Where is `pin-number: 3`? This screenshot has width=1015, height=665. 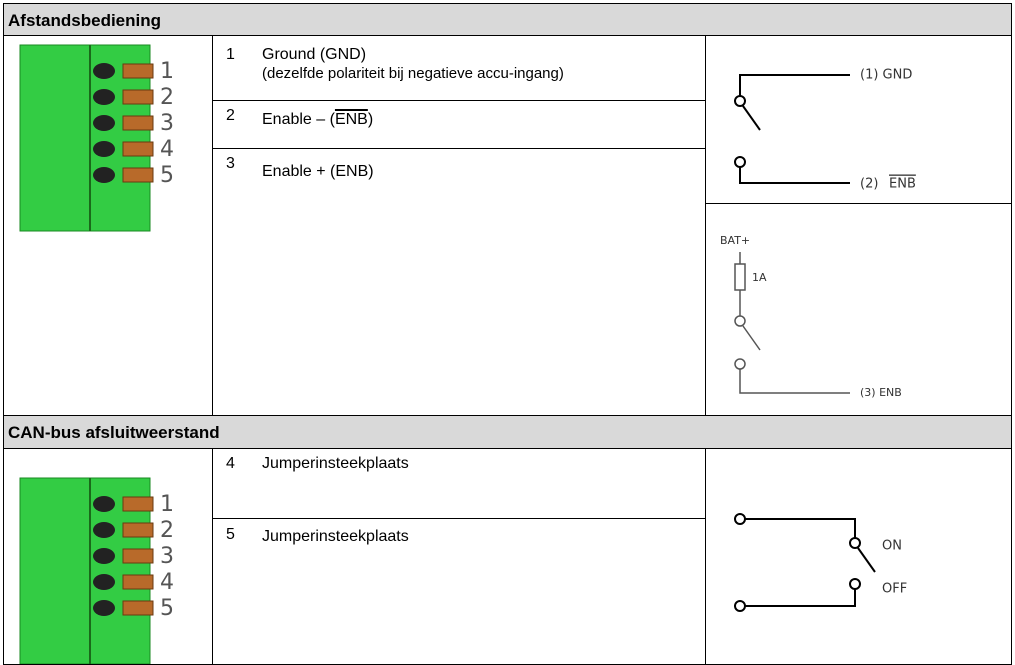 pin-number: 3 is located at coordinates (230, 163).